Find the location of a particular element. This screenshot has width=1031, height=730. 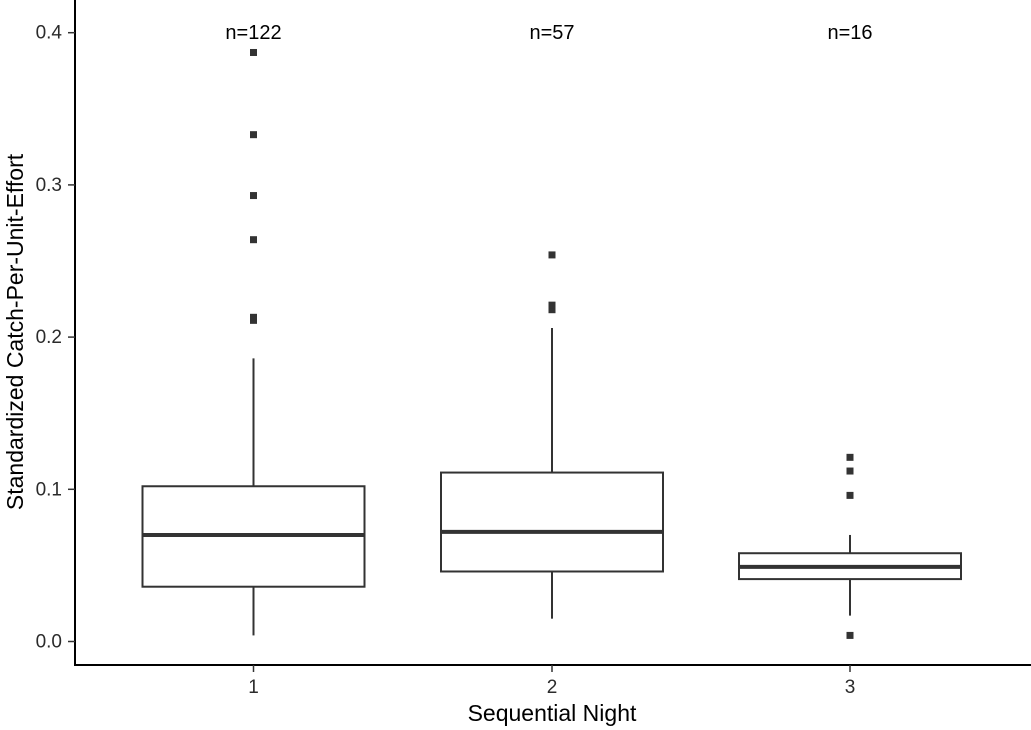

y-tick-label: 0.4 is located at coordinates (49, 33).